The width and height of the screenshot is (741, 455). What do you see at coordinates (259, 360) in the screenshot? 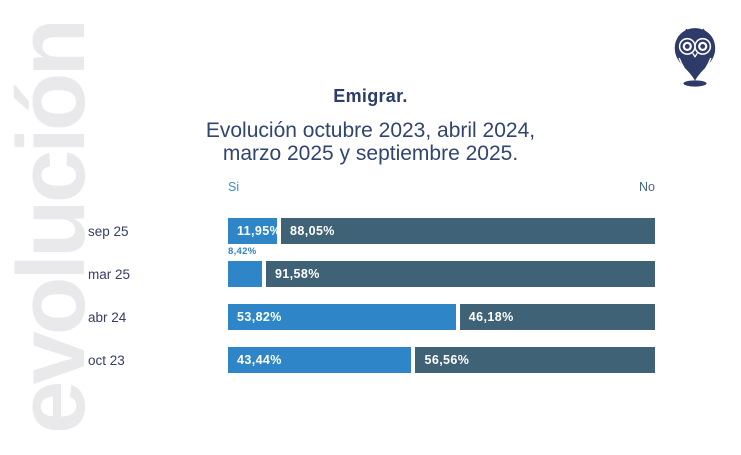
I see `bar-value-si: 43,44%` at bounding box center [259, 360].